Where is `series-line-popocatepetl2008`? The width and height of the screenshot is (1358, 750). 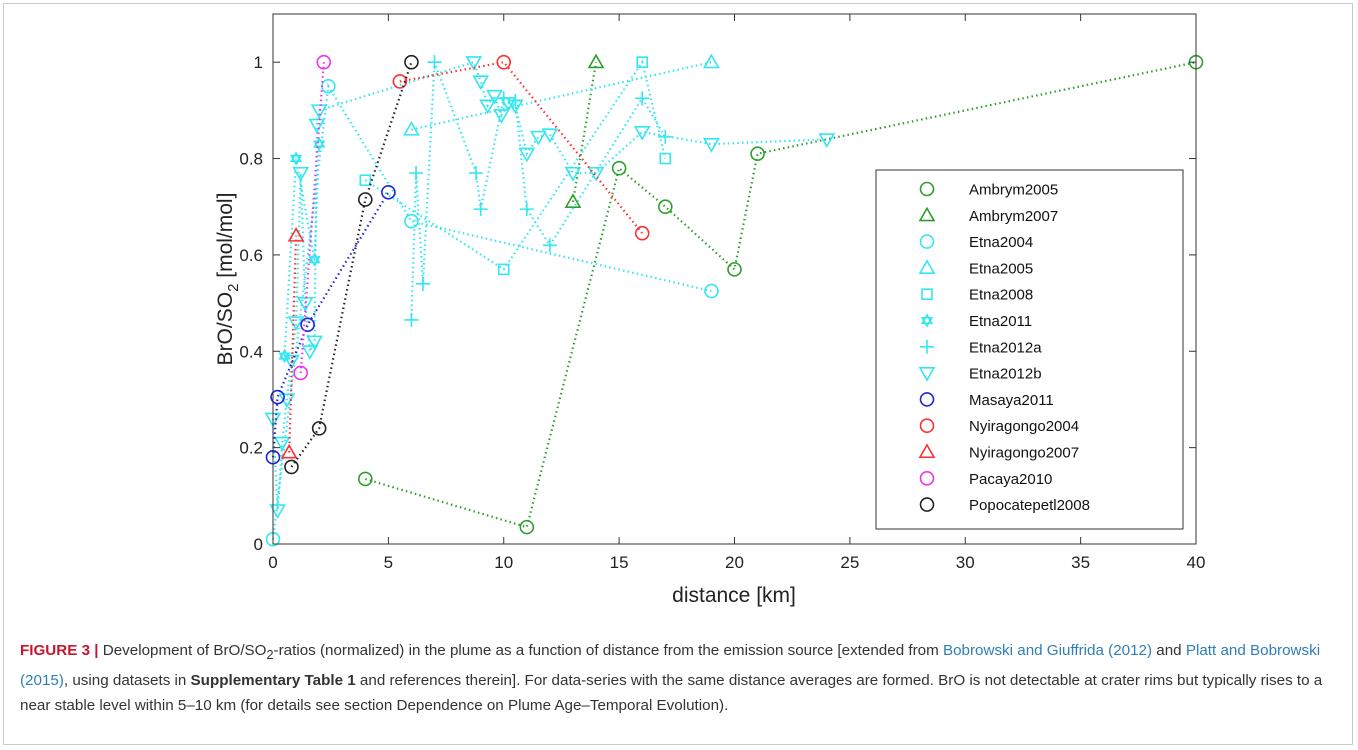
series-line-popocatepetl2008 is located at coordinates (351, 264).